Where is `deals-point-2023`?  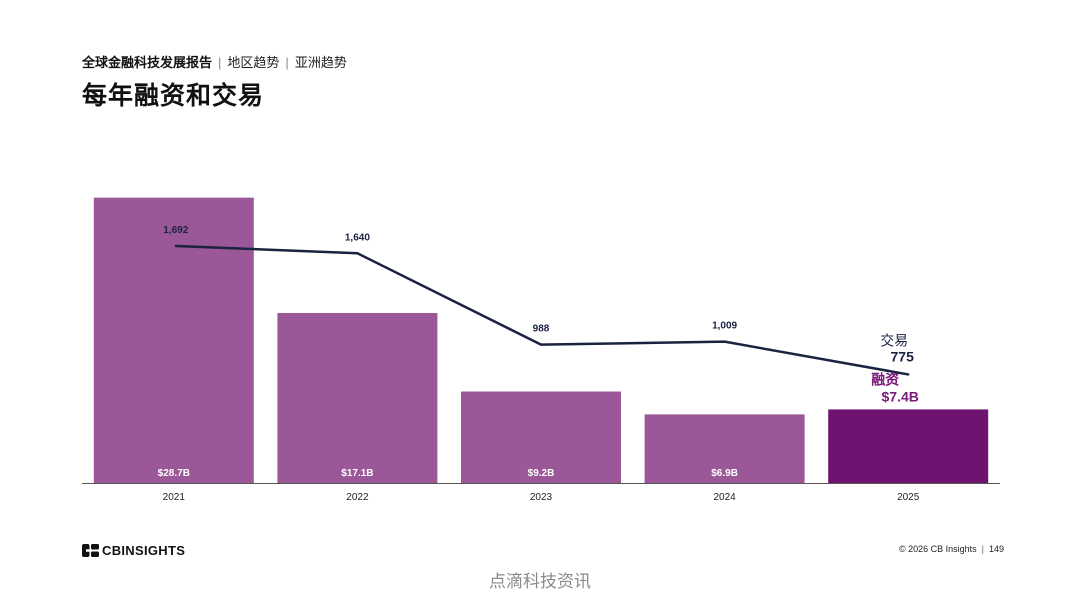 deals-point-2023 is located at coordinates (541, 344).